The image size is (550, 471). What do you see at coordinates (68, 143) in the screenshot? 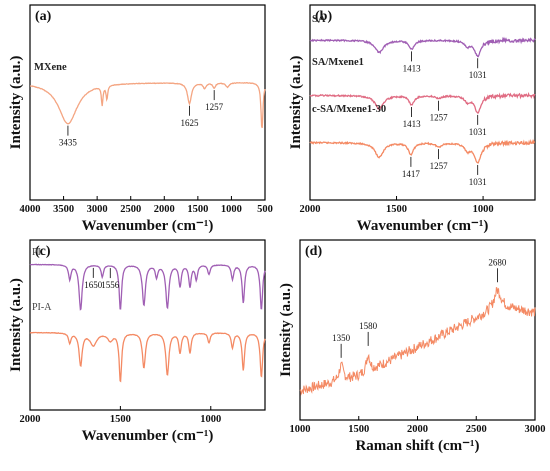
I see `annotation-label-0-0: 3435` at bounding box center [68, 143].